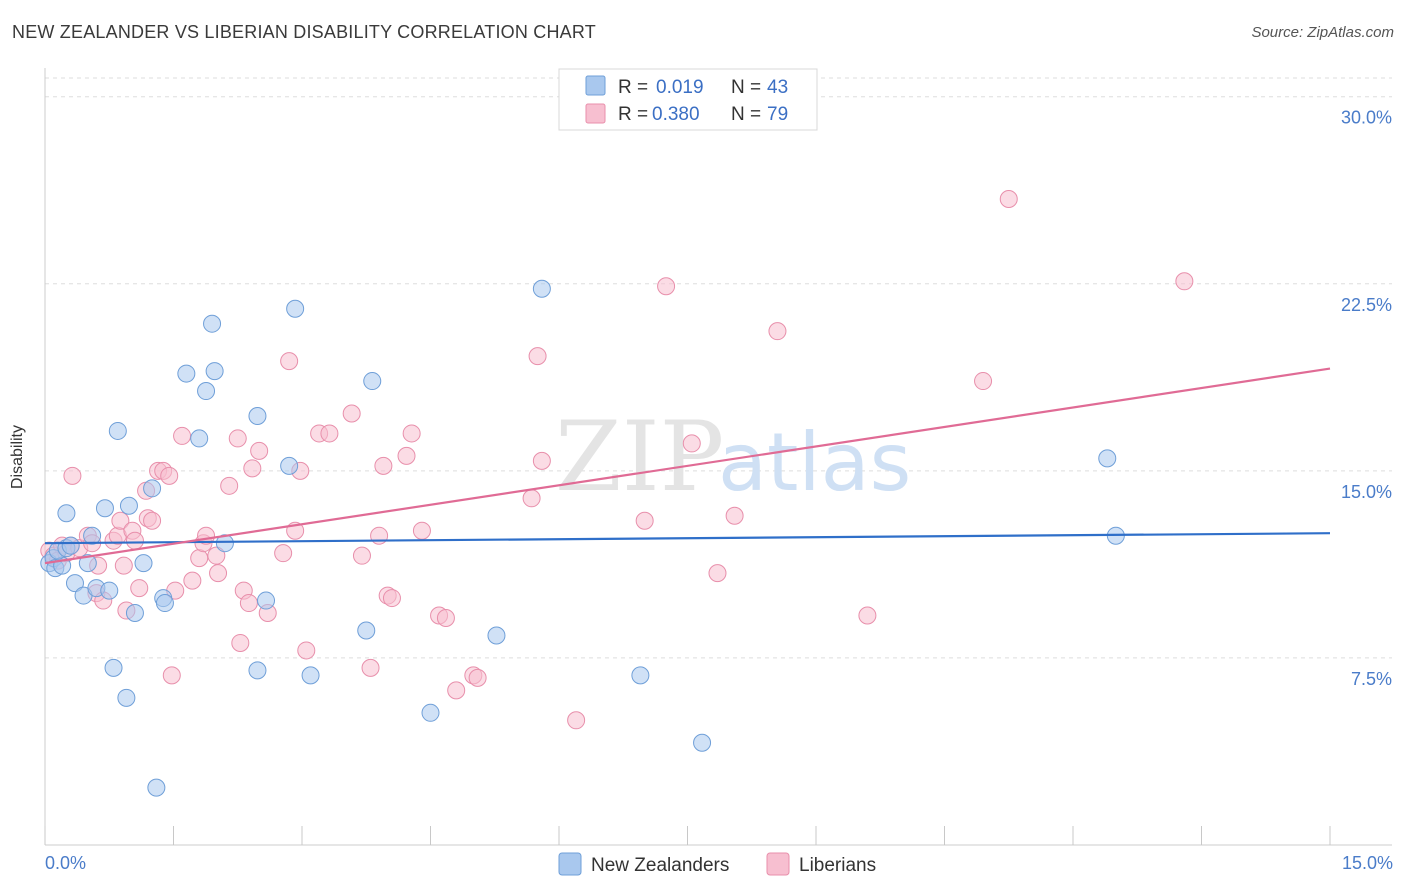  I want to click on legend-n-label-2: N =, so click(746, 114).